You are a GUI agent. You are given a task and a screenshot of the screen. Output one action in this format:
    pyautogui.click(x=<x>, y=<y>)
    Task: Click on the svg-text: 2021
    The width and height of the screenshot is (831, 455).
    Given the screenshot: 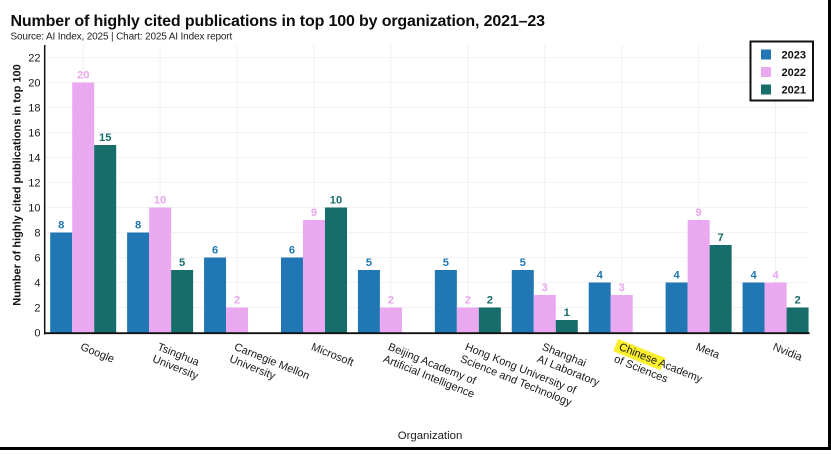 What is the action you would take?
    pyautogui.click(x=794, y=90)
    